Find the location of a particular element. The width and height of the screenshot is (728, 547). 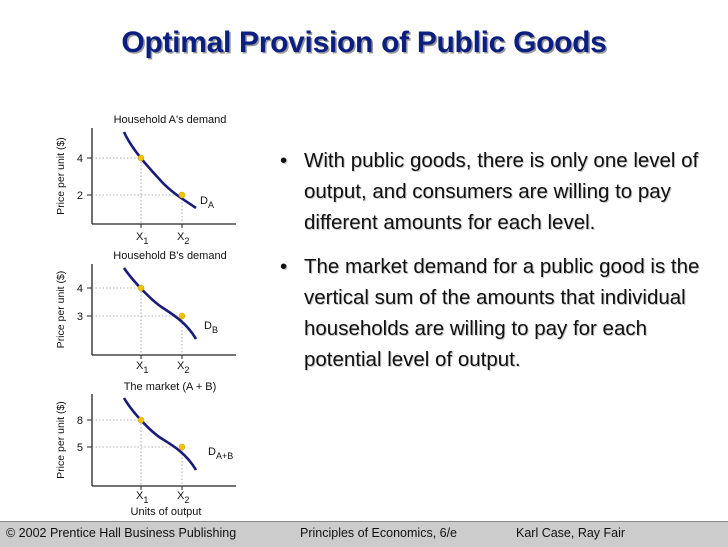

chart-title: The market (A + B) is located at coordinates (170, 387).